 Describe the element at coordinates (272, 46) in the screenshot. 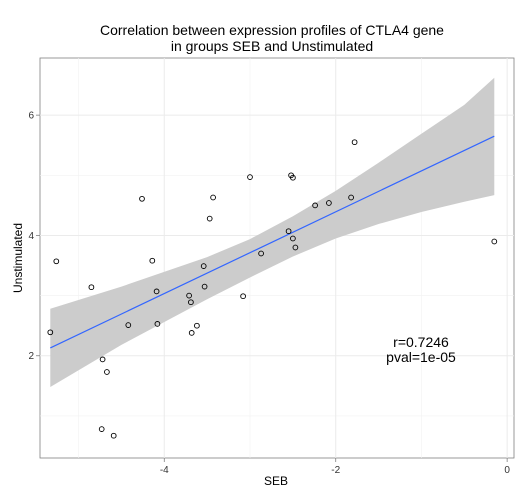

I see `chart-title-line-2: in groups SEB and Unstimulated` at that location.